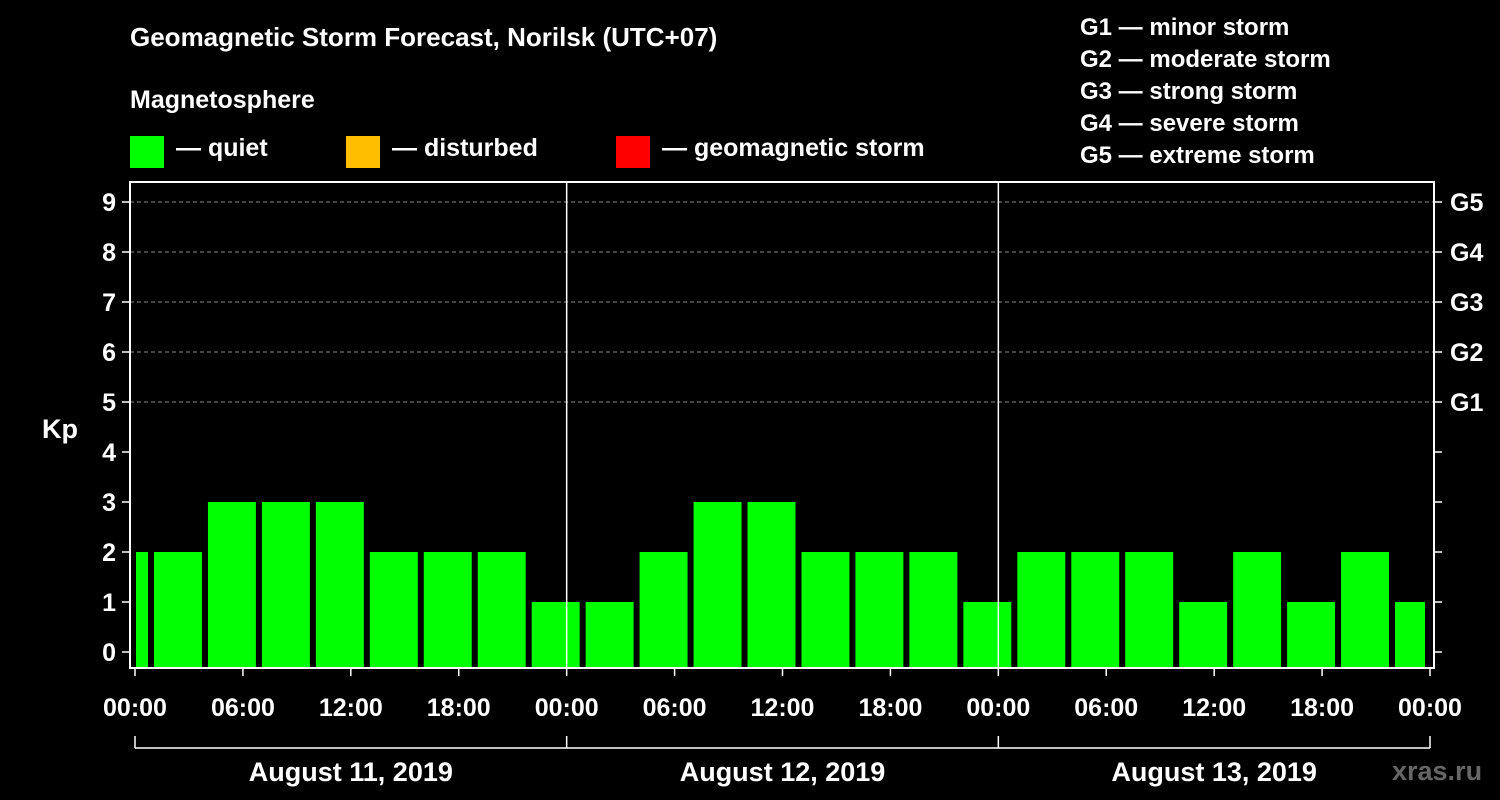 Image resolution: width=1500 pixels, height=800 pixels. I want to click on y-tick-label-2: 2, so click(109, 553).